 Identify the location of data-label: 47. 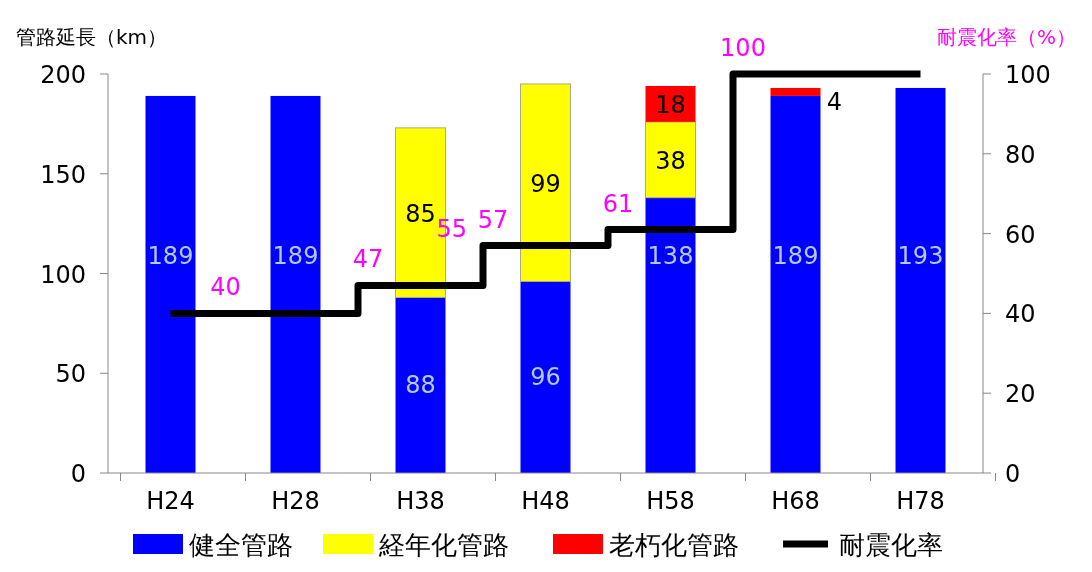
(368, 259).